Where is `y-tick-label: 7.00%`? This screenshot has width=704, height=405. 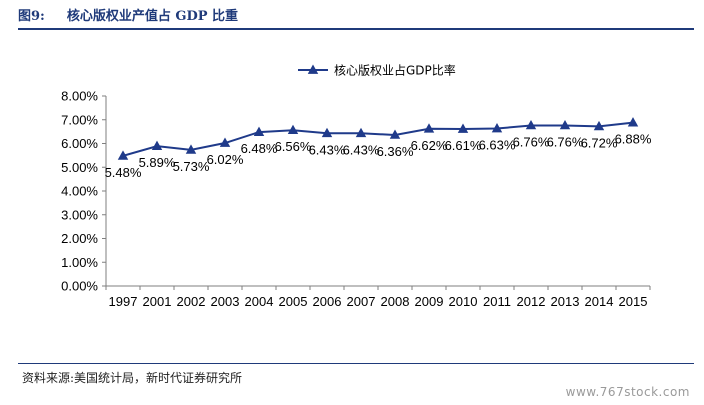 y-tick-label: 7.00% is located at coordinates (79, 119).